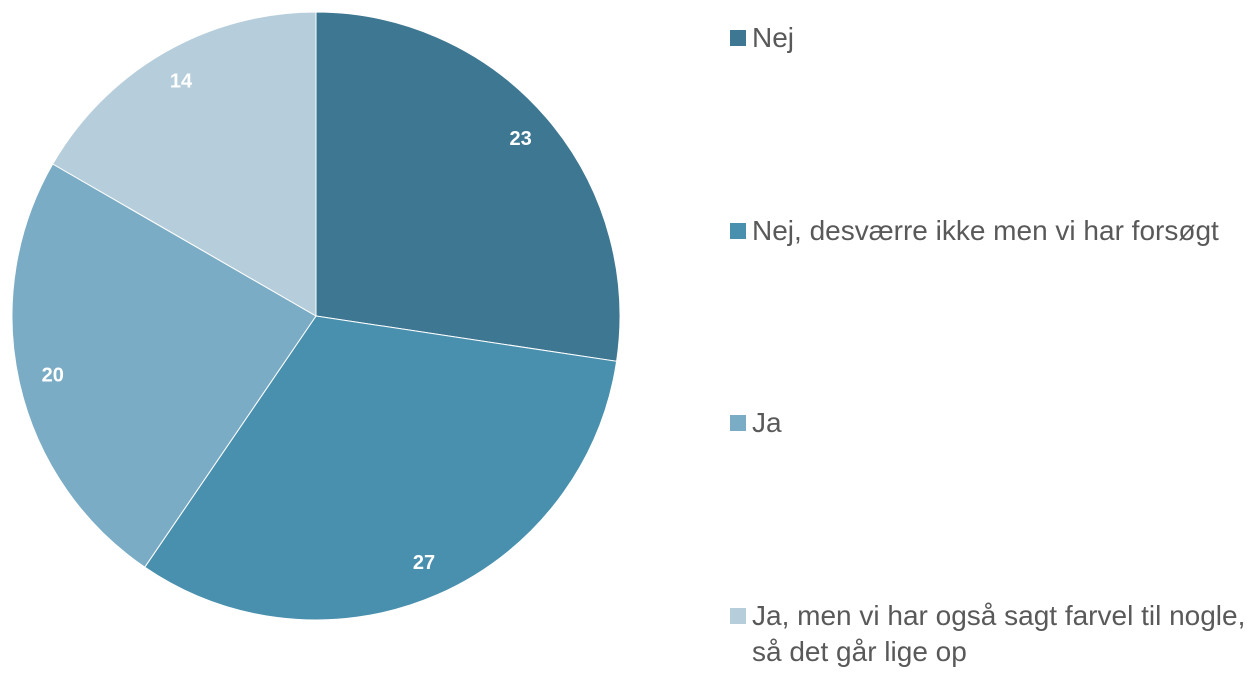 This screenshot has width=1258, height=673. Describe the element at coordinates (767, 423) in the screenshot. I see `legend-label: Ja` at that location.